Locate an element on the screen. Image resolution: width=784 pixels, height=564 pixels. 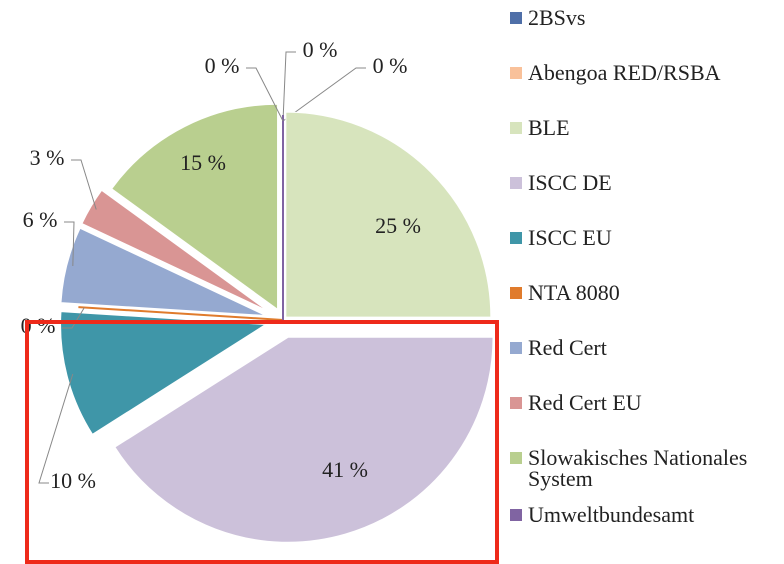
data-label: 25 % is located at coordinates (398, 225).